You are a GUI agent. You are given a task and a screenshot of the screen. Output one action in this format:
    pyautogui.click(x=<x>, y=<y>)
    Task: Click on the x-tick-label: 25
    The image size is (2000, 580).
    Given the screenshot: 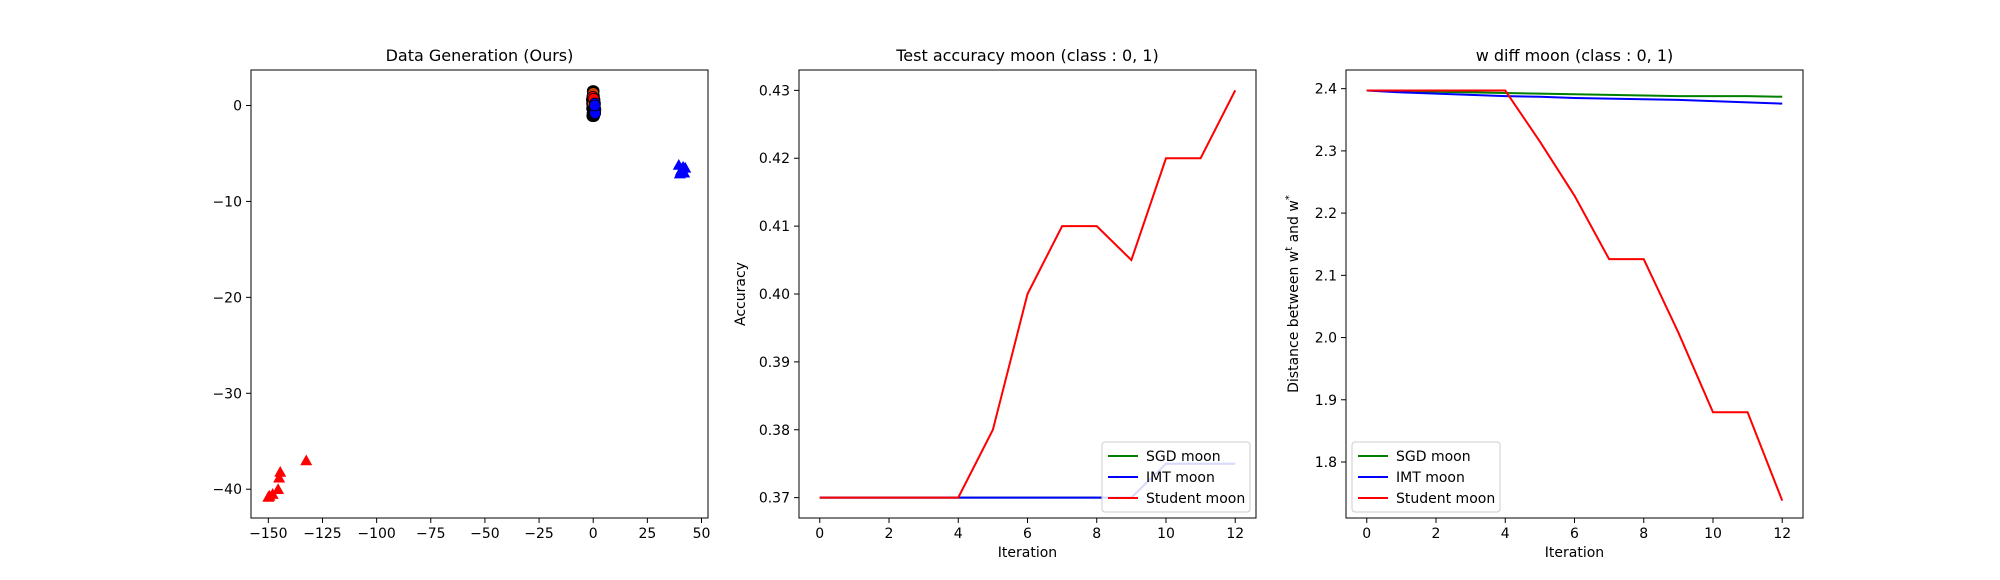 What is the action you would take?
    pyautogui.click(x=647, y=534)
    